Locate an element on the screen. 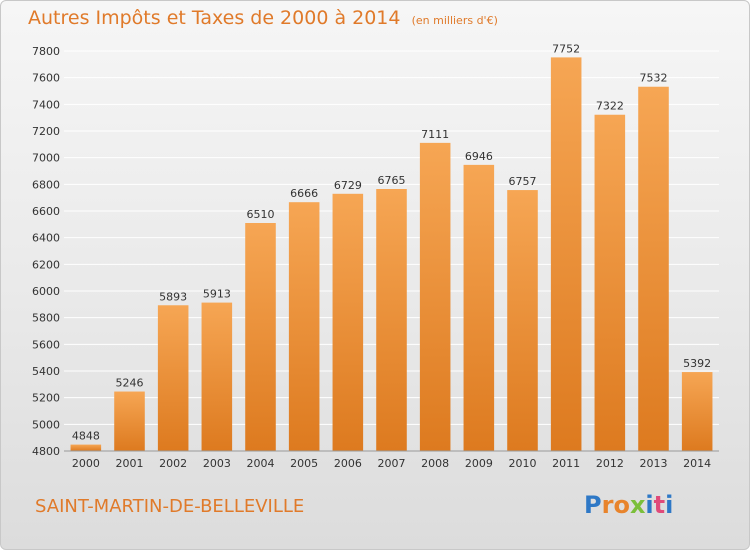 This screenshot has height=550, width=750. data-label: 7532 is located at coordinates (654, 78).